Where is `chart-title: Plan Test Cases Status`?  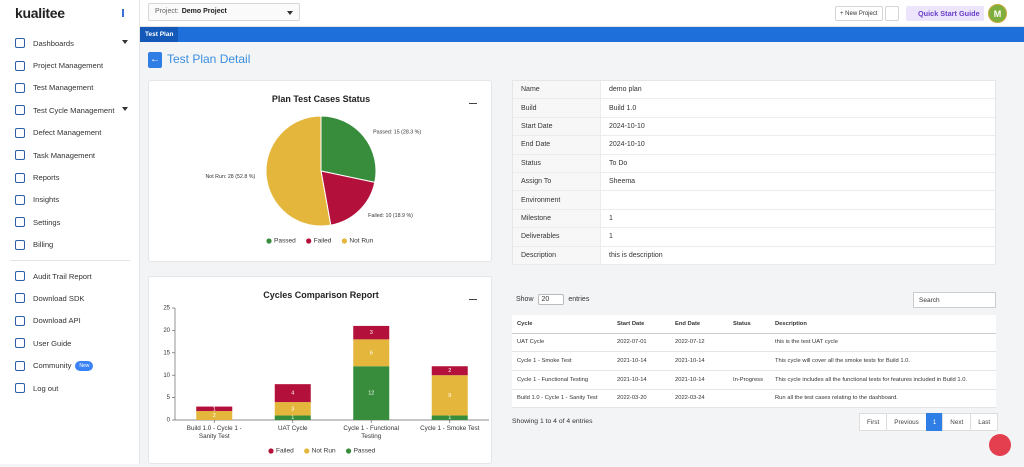 chart-title: Plan Test Cases Status is located at coordinates (321, 99).